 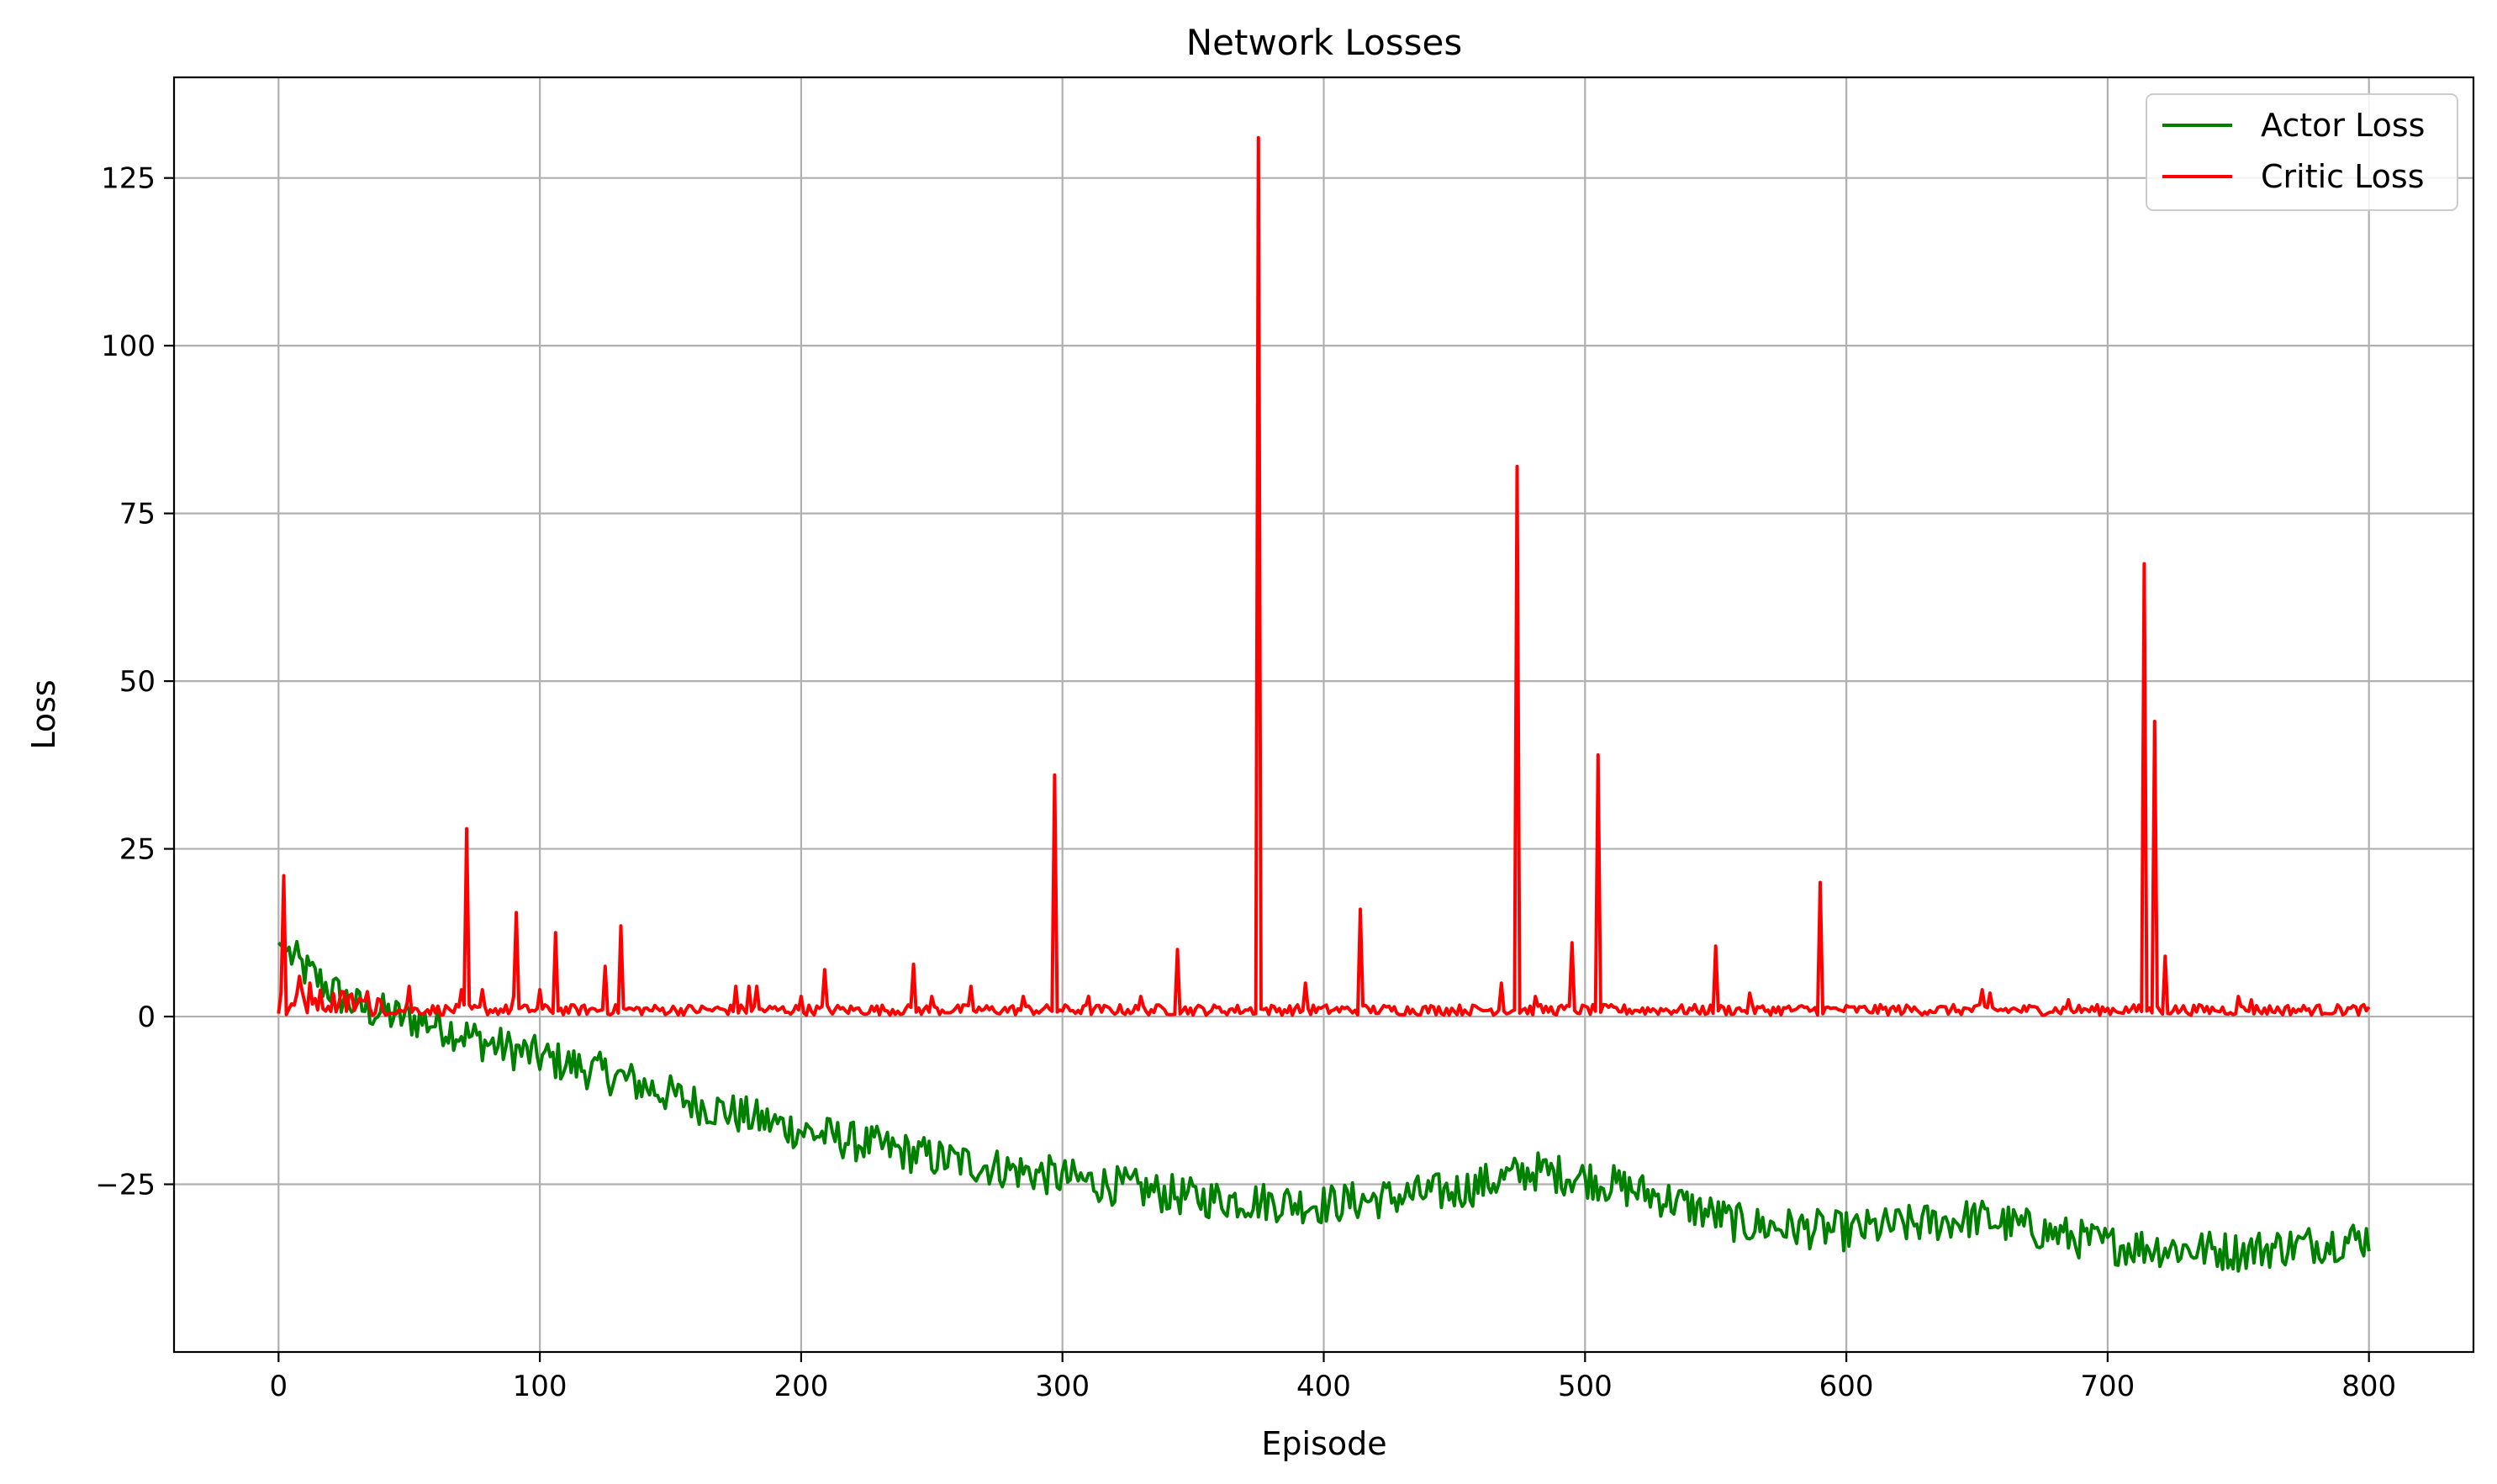 What do you see at coordinates (137, 682) in the screenshot?
I see `y-tick-label: 50` at bounding box center [137, 682].